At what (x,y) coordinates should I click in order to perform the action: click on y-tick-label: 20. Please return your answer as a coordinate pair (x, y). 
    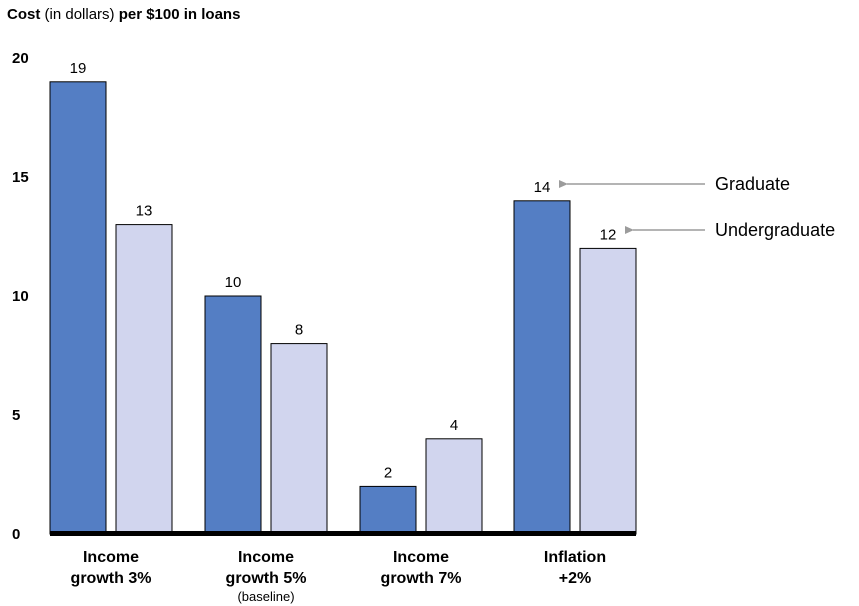
    Looking at the image, I should click on (20, 58).